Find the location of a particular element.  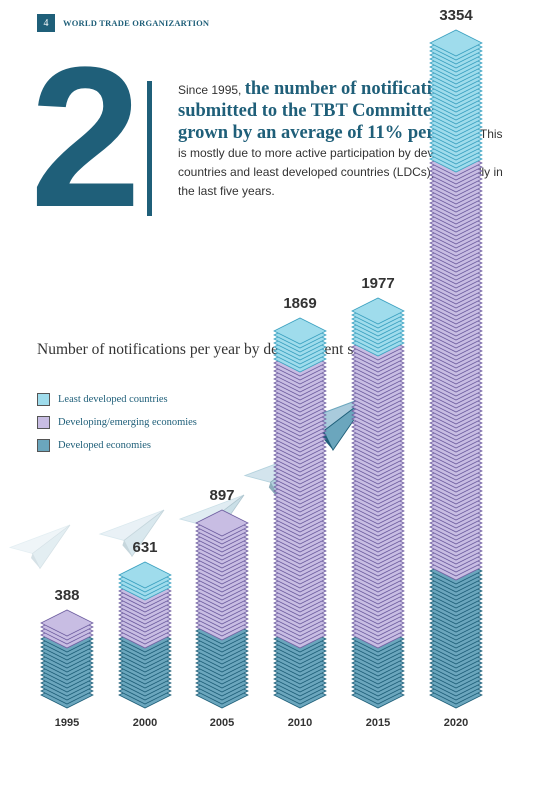

legend-label-developed: Developed economies is located at coordinates (105, 445).